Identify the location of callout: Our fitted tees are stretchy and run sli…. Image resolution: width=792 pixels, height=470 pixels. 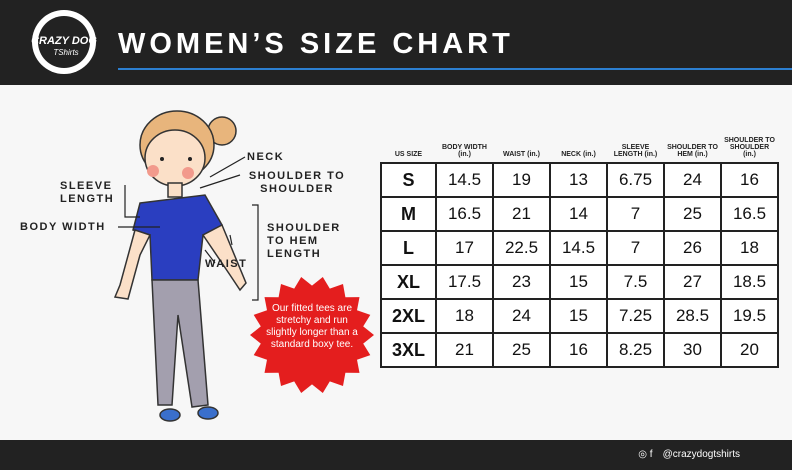
(312, 326).